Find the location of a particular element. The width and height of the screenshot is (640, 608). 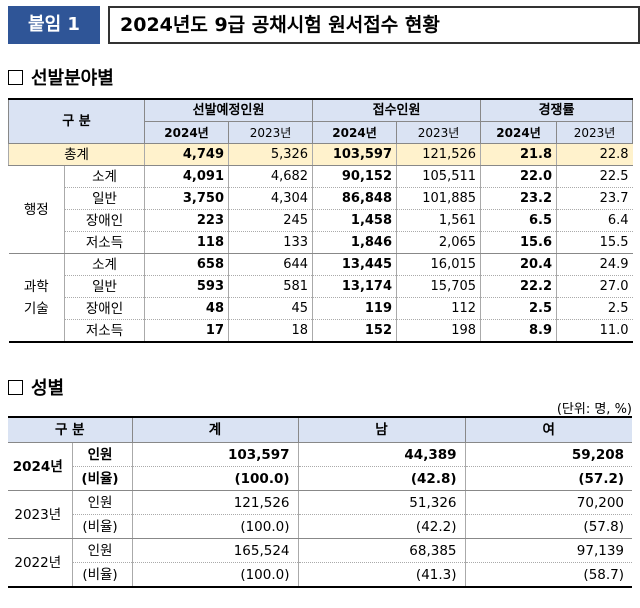

cell: 90,152 is located at coordinates (354, 176).